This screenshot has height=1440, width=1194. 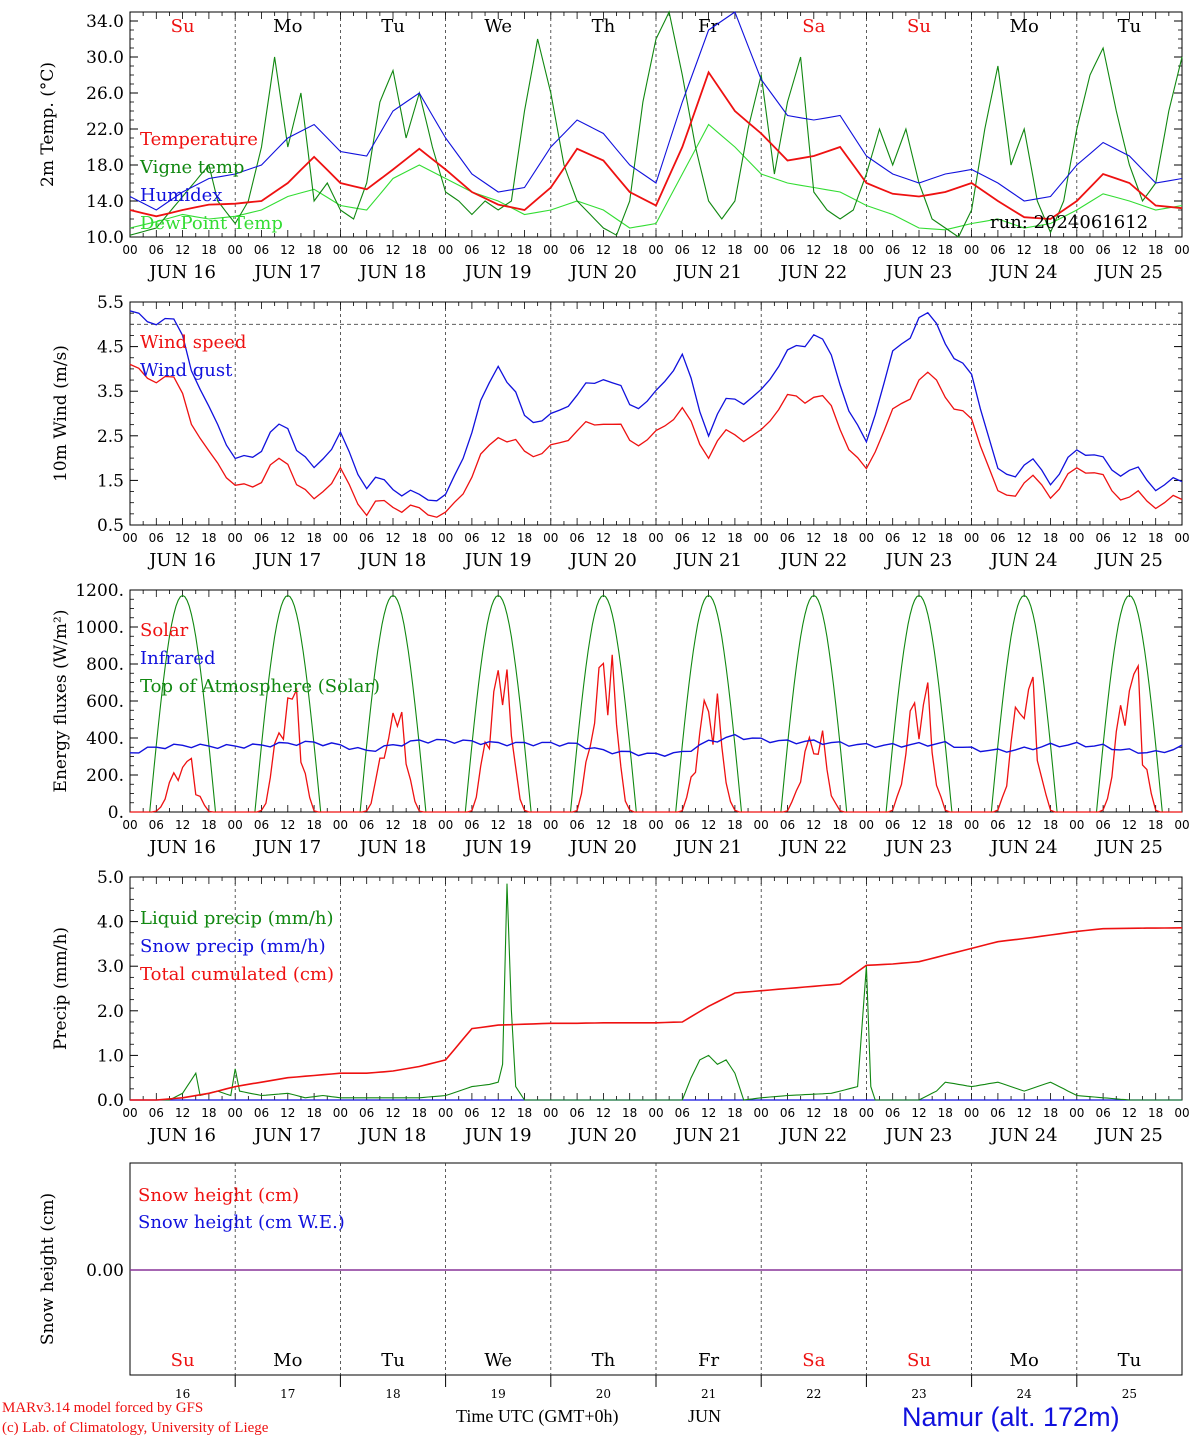 What do you see at coordinates (110, 1101) in the screenshot?
I see `y-tick-label: 0.0` at bounding box center [110, 1101].